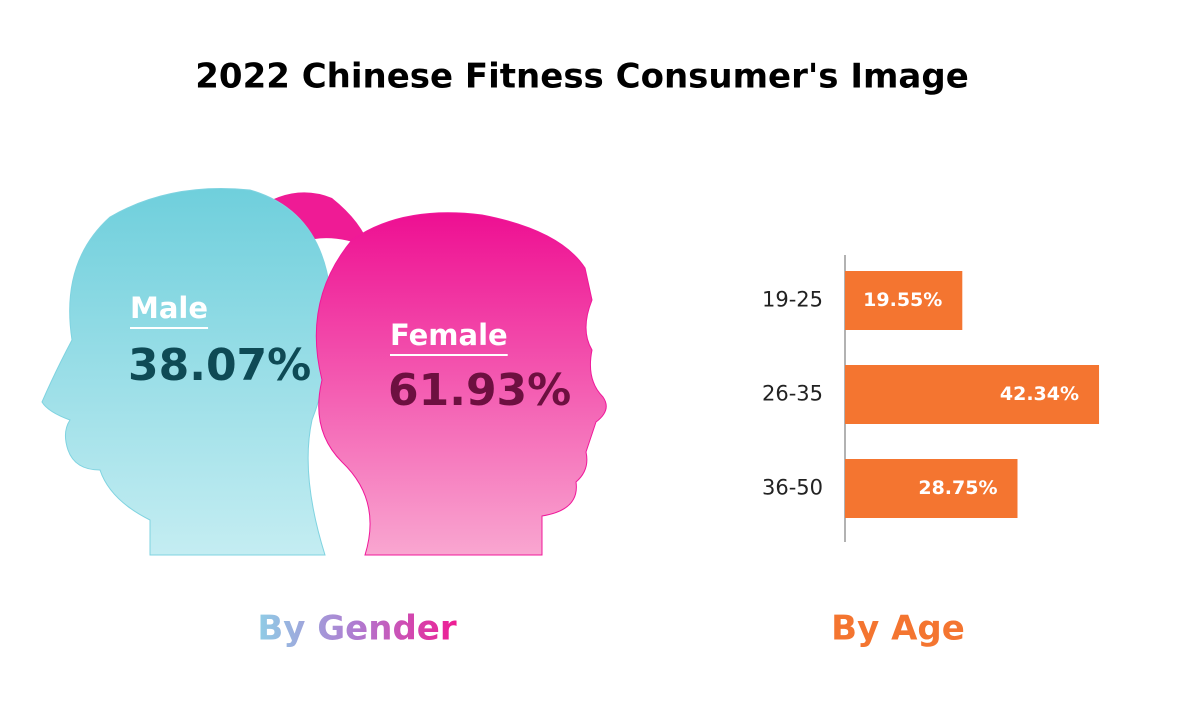  Describe the element at coordinates (169, 308) in the screenshot. I see `category-label: Male` at that location.